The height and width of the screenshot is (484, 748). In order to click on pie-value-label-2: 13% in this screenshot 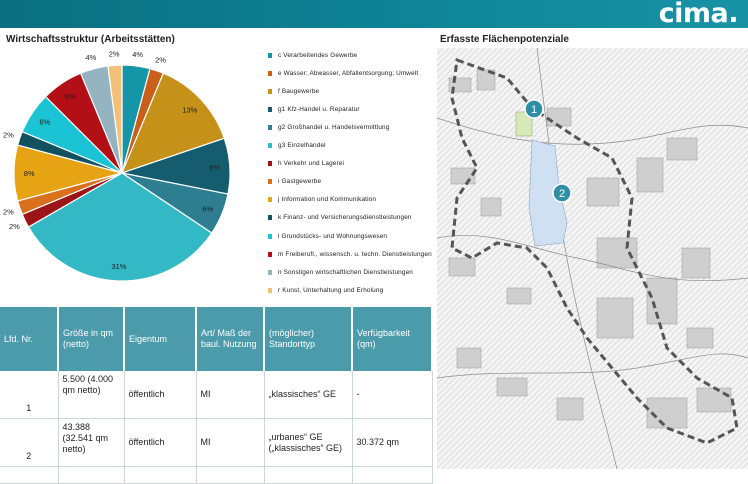, I will do `click(189, 110)`.